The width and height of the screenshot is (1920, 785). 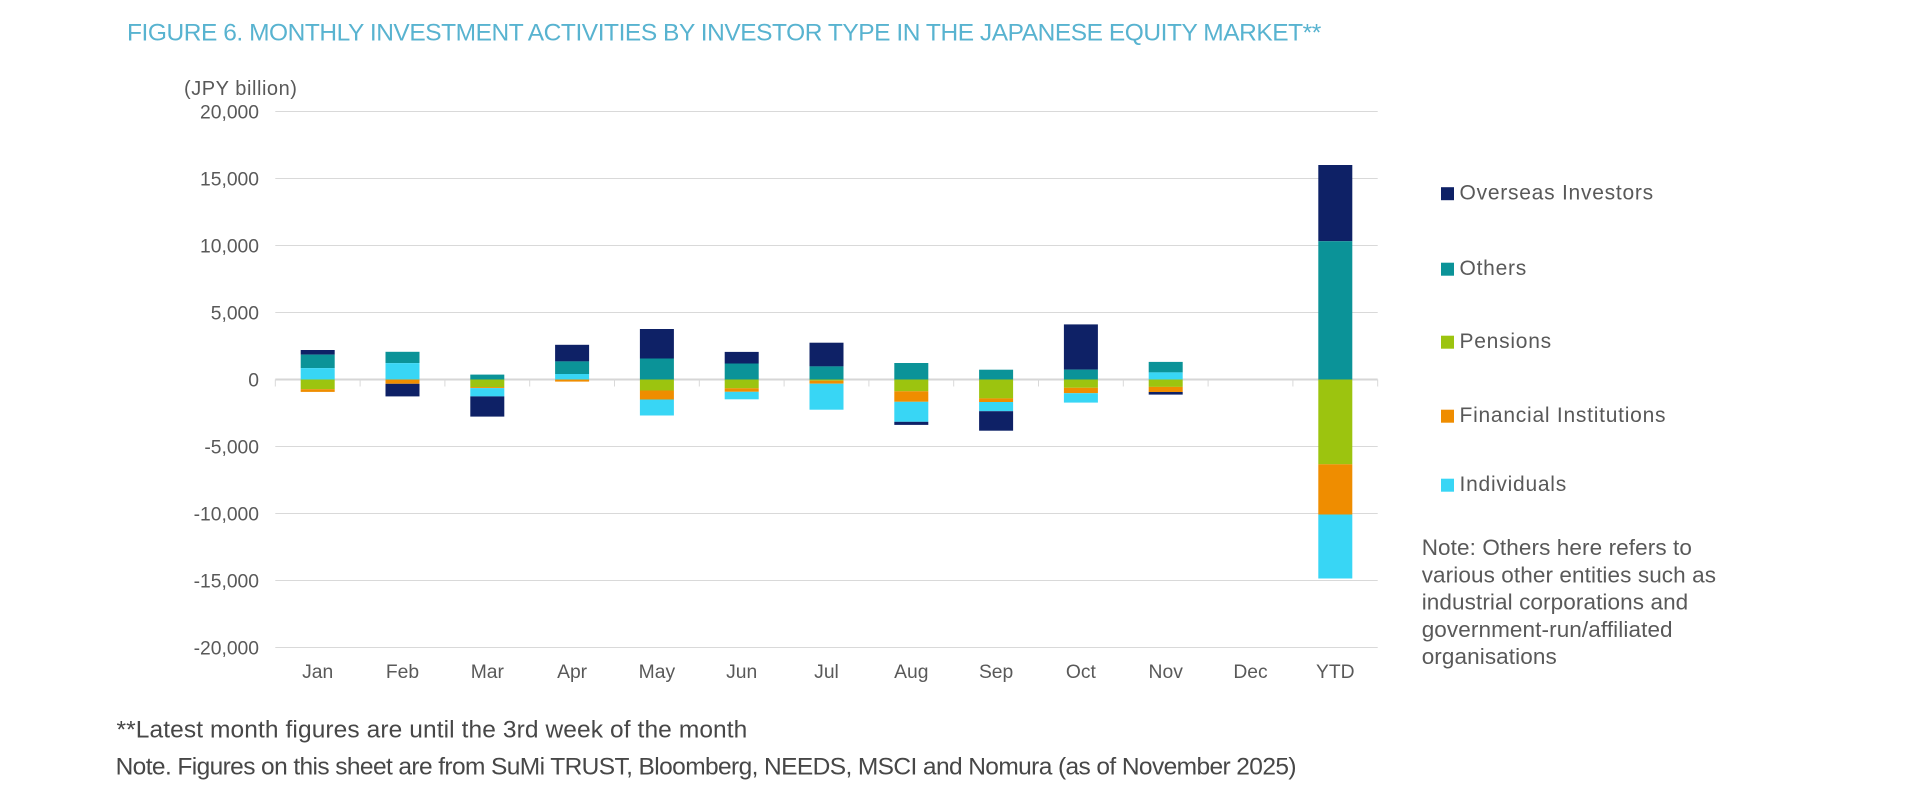 What do you see at coordinates (657, 672) in the screenshot?
I see `svg-text: May` at bounding box center [657, 672].